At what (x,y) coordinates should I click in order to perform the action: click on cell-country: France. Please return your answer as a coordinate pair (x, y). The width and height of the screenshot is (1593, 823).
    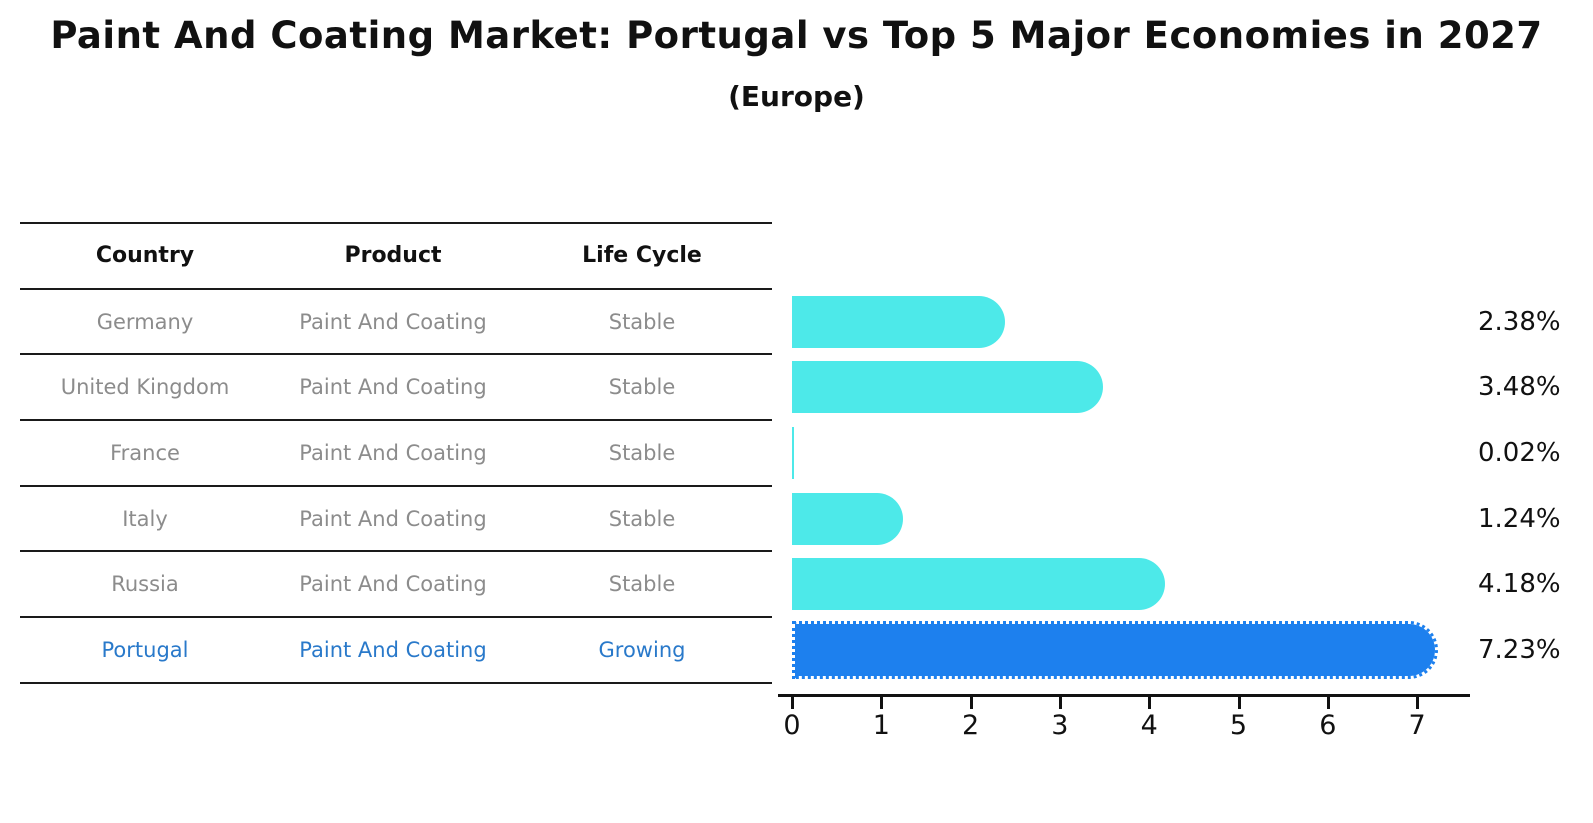
    Looking at the image, I should click on (145, 452).